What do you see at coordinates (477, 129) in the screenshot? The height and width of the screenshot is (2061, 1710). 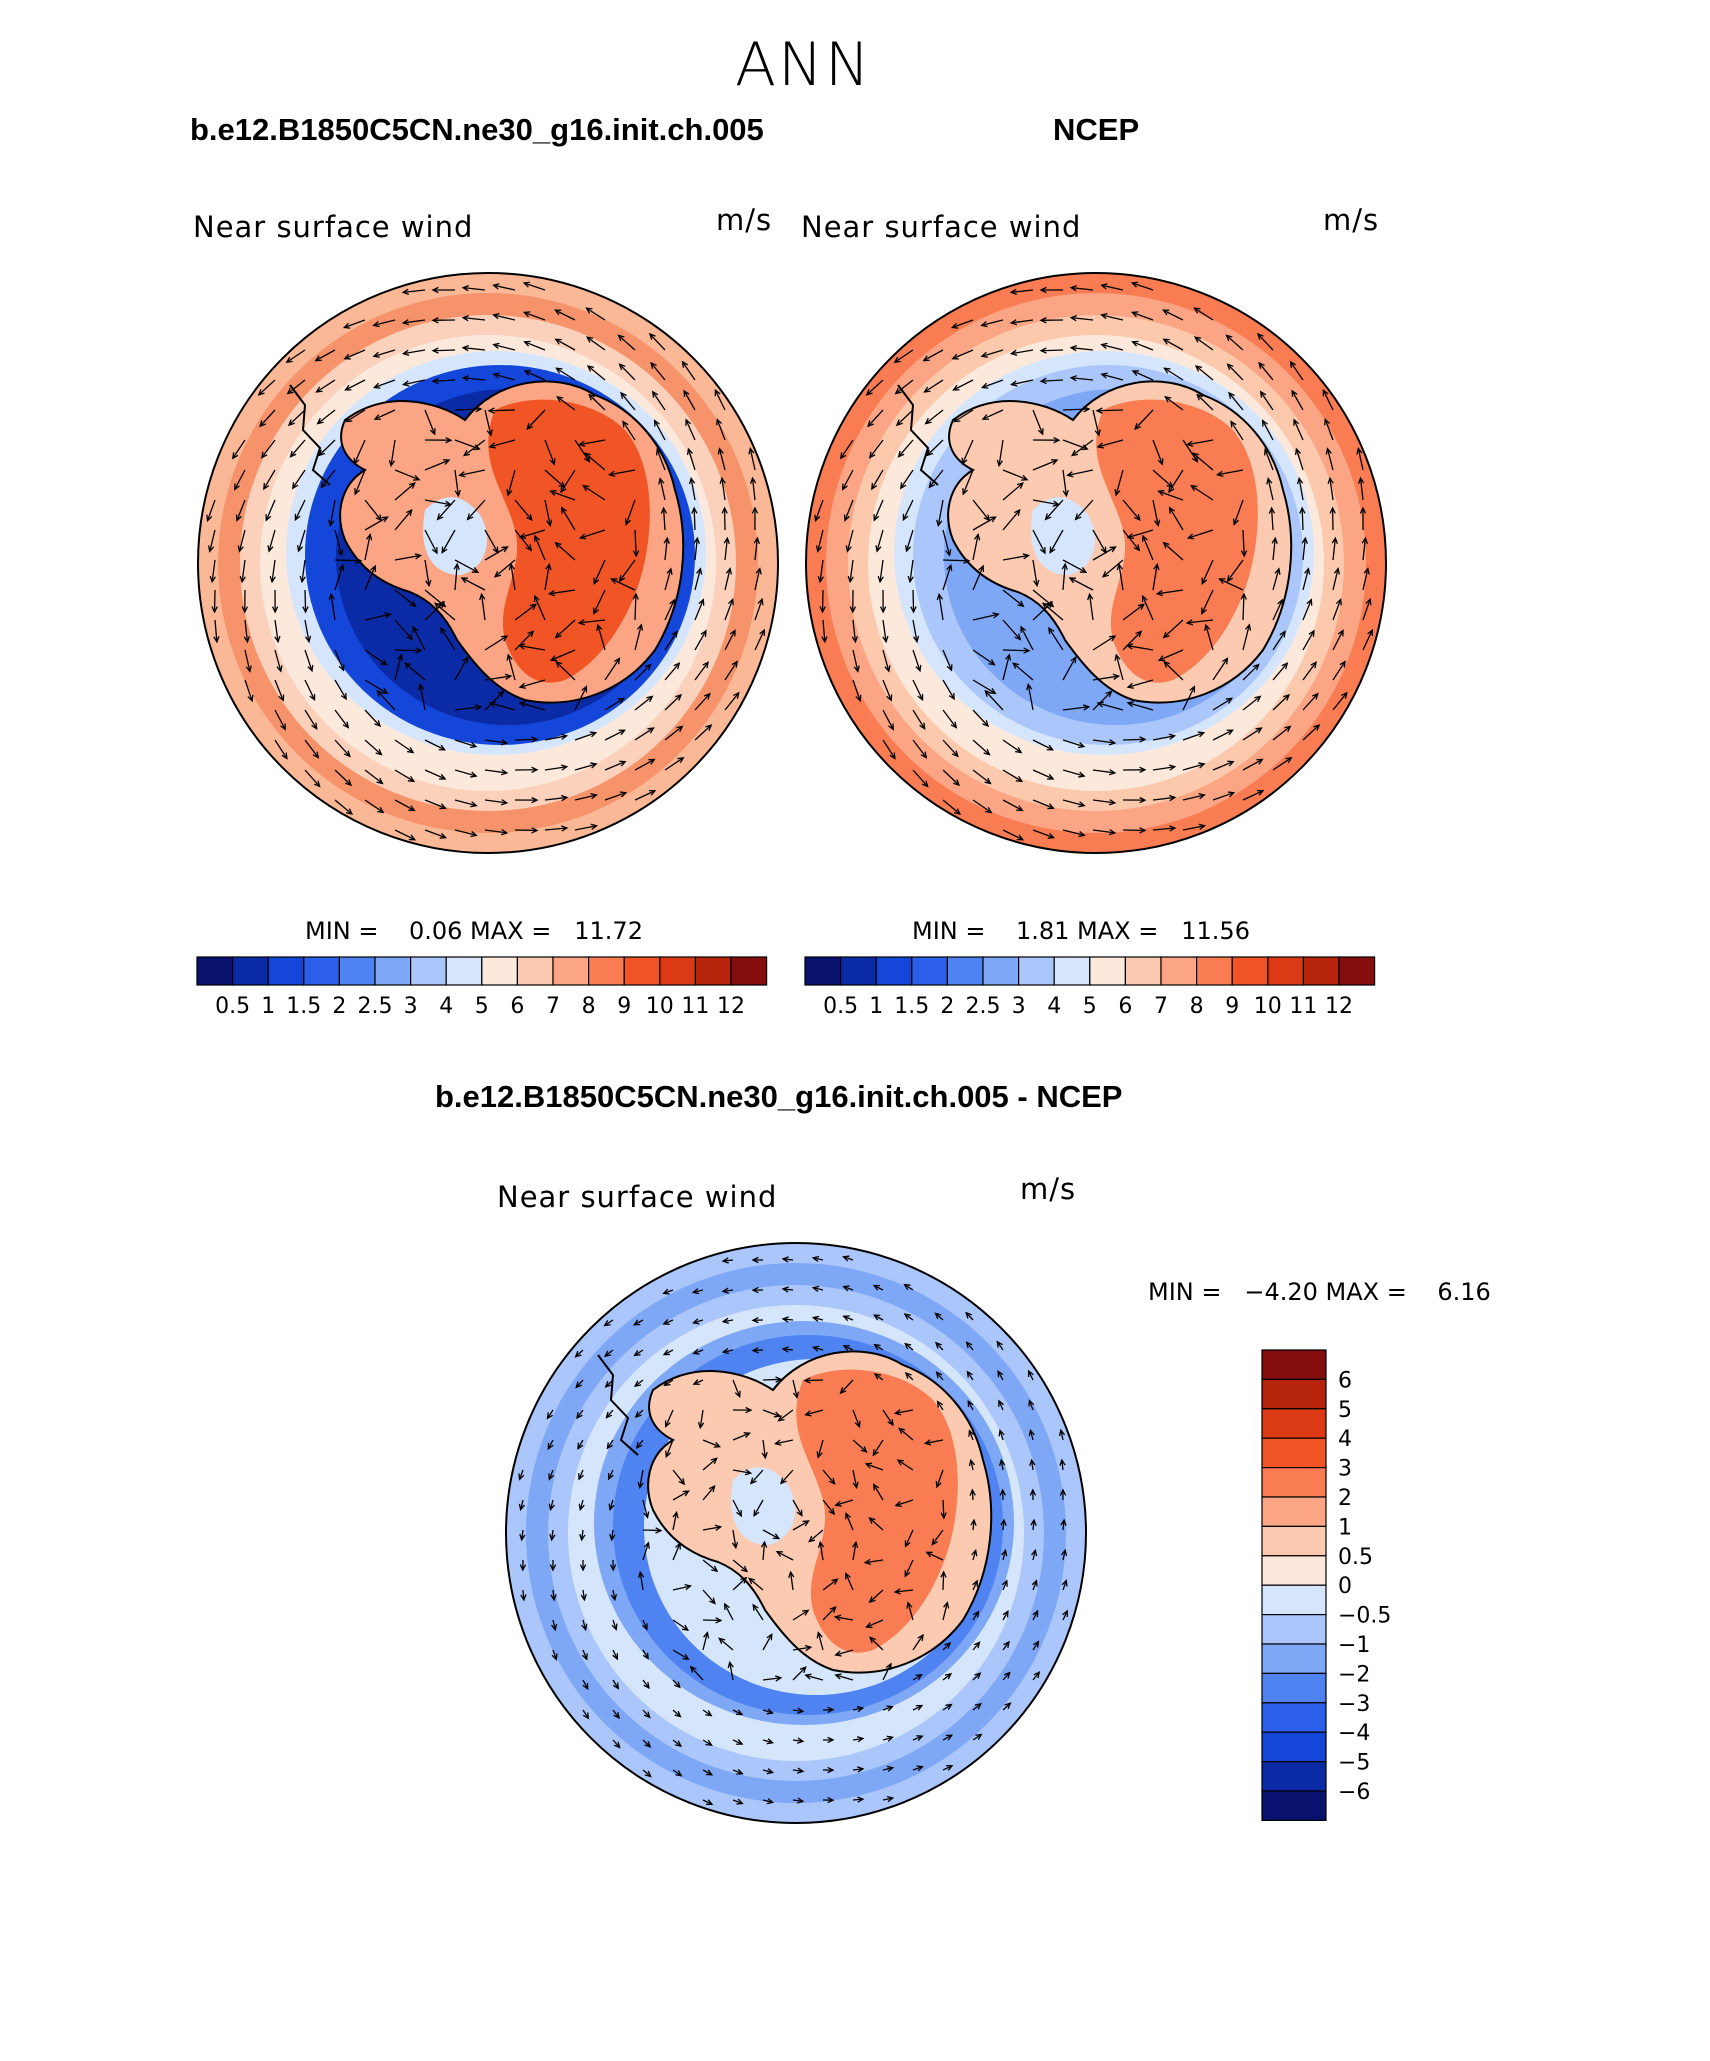 I see `panel1-case-title: b.e12.B1850C5CN.ne30_g16.init.ch.005` at bounding box center [477, 129].